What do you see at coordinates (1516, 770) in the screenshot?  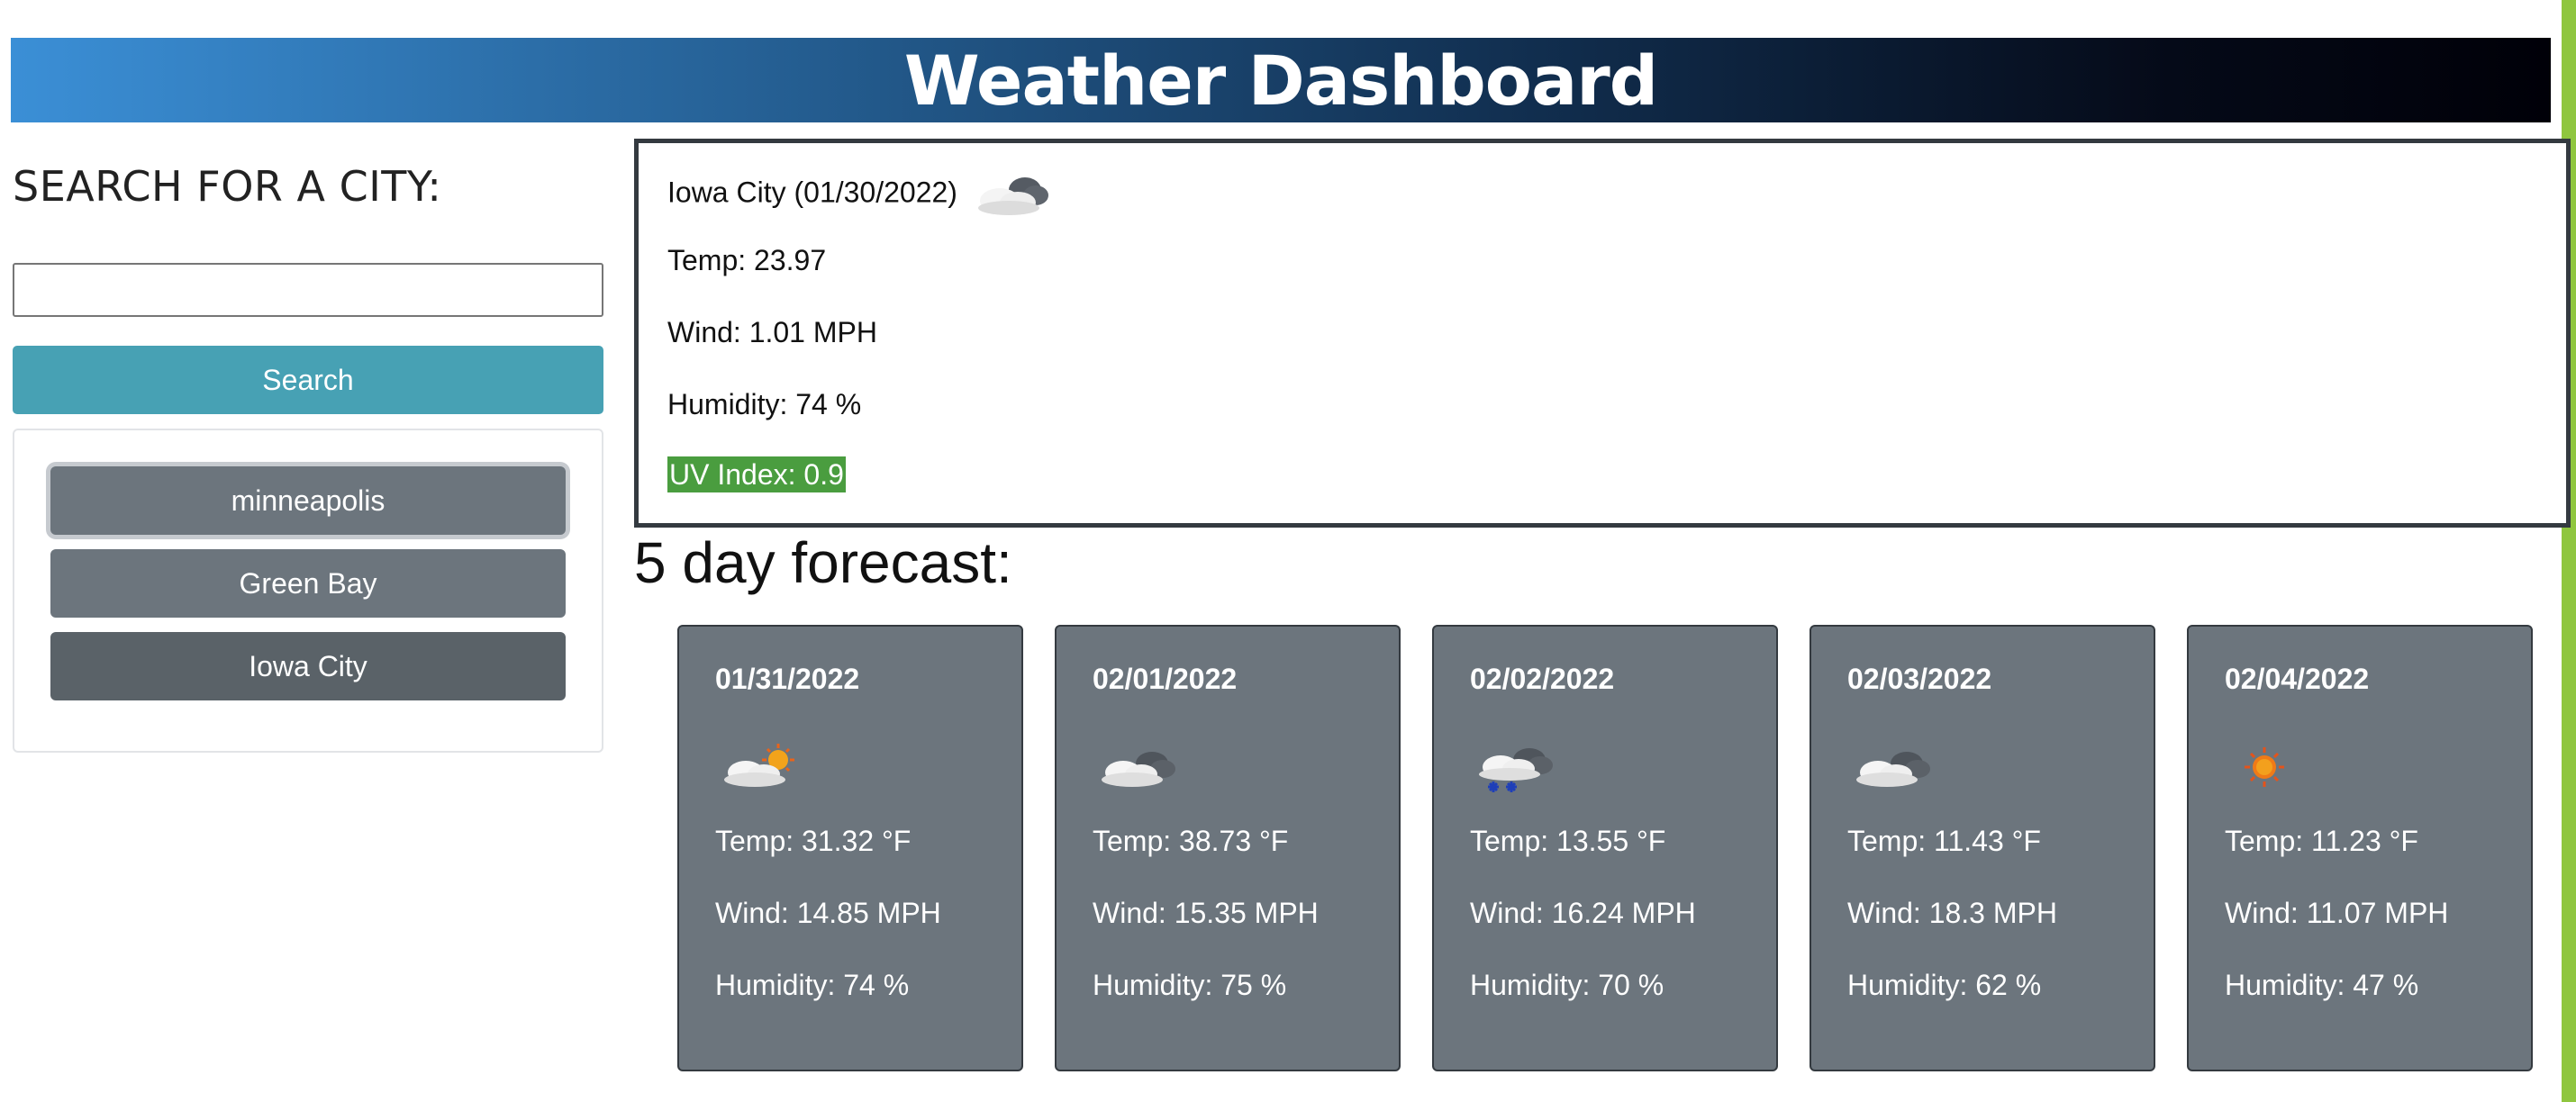 I see `snow-icon` at bounding box center [1516, 770].